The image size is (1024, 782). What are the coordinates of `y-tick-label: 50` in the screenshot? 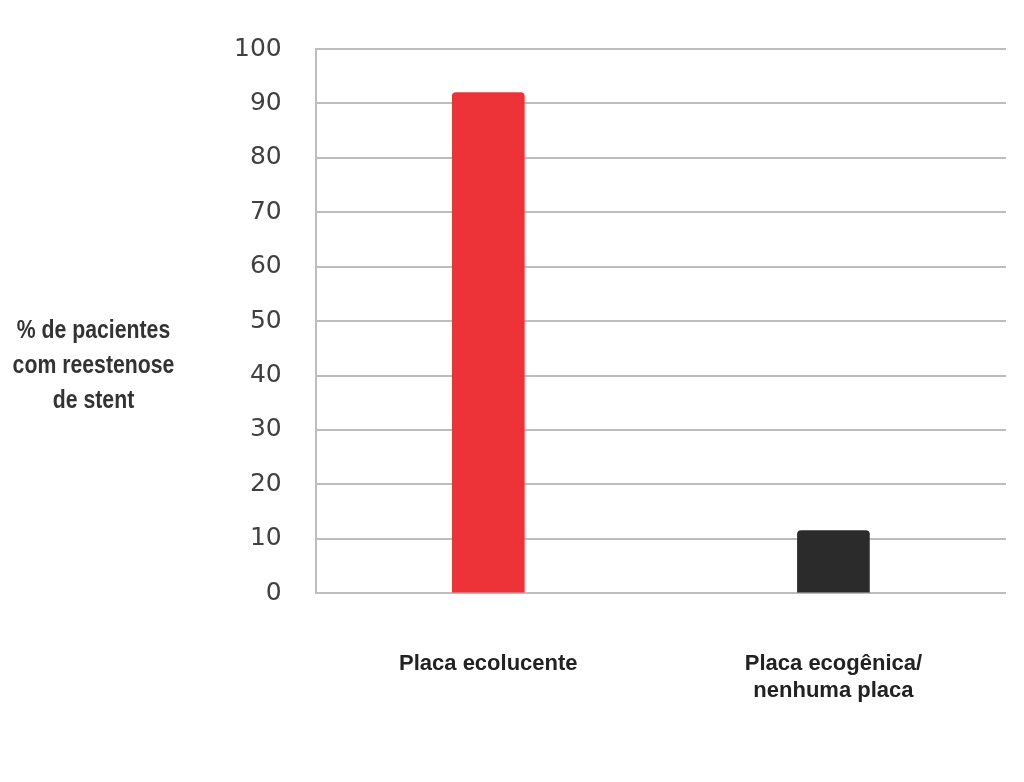 It's located at (265, 319).